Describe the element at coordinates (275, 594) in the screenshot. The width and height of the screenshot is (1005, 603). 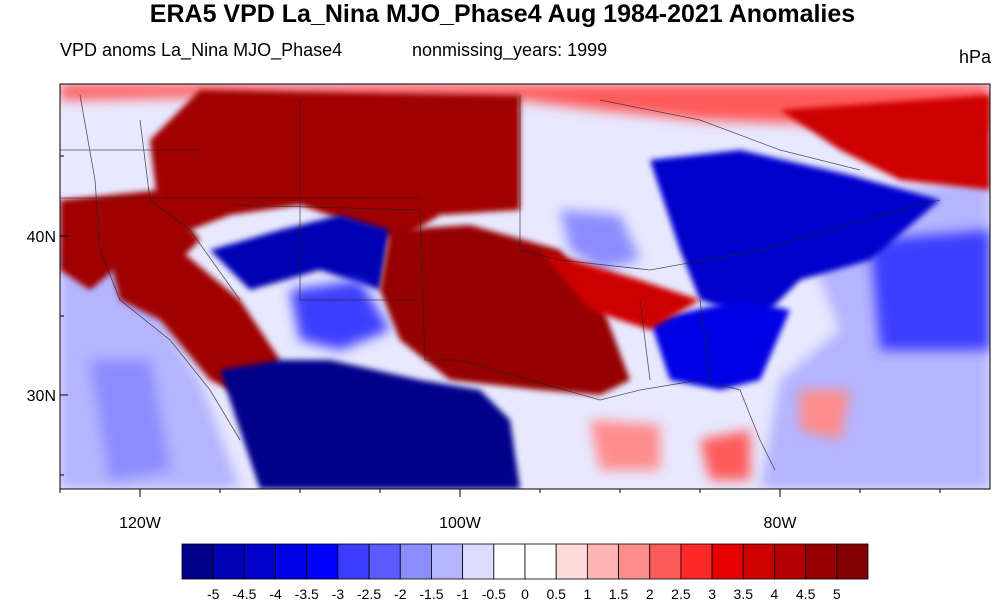
I see `colorbar-label: -4` at that location.